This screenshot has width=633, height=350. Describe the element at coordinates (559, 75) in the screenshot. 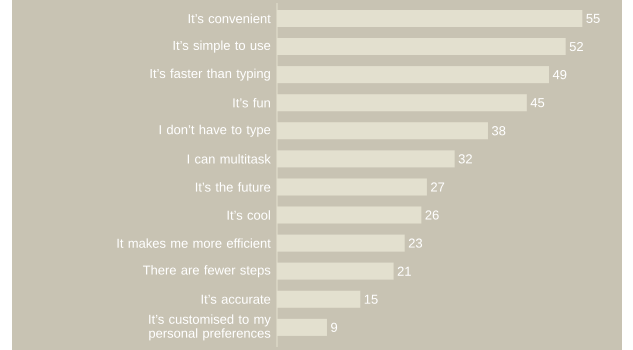

I see `data-label: 49` at that location.